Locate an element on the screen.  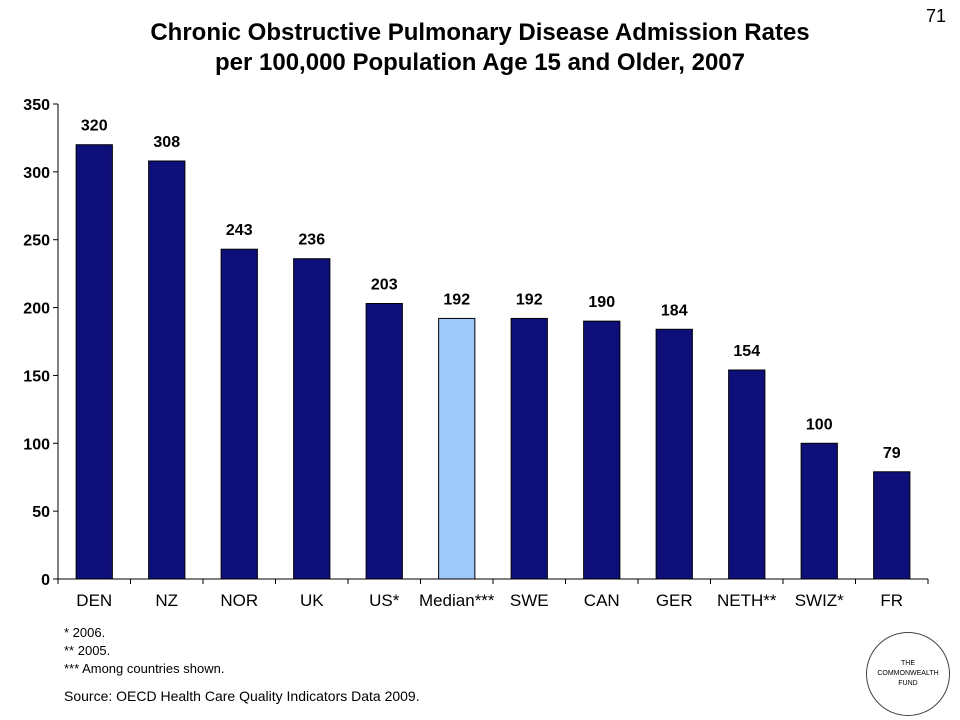
data-label: 100 is located at coordinates (819, 424).